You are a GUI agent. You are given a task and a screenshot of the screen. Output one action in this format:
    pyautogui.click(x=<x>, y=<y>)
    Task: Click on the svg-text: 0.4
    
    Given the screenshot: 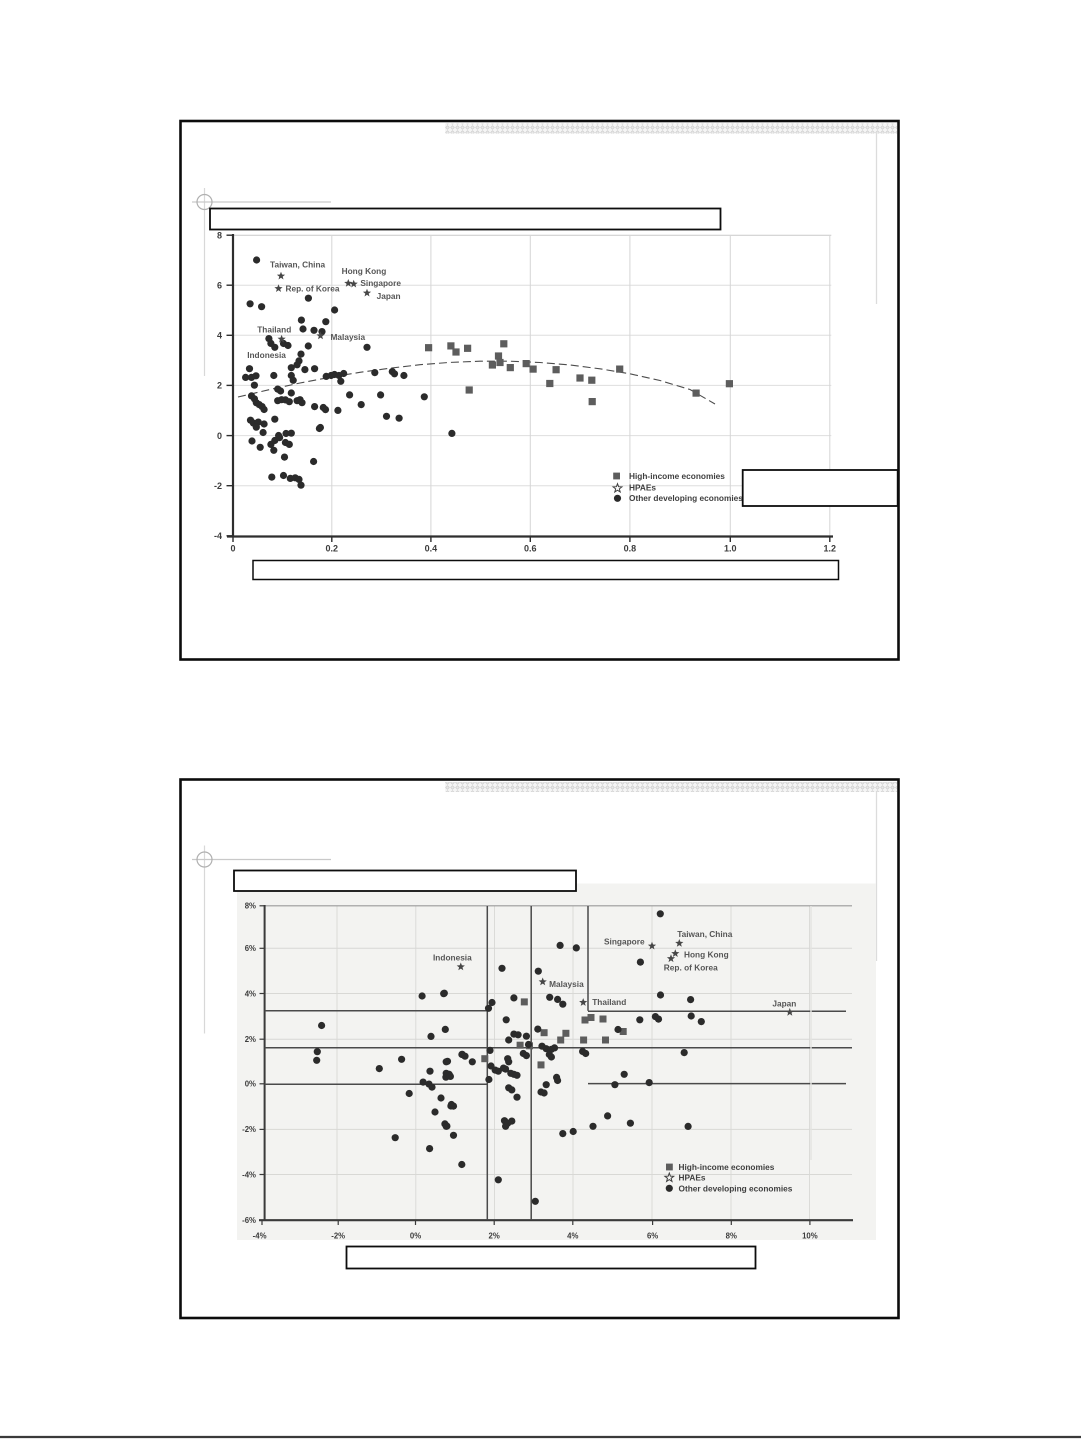 What is the action you would take?
    pyautogui.click(x=431, y=549)
    